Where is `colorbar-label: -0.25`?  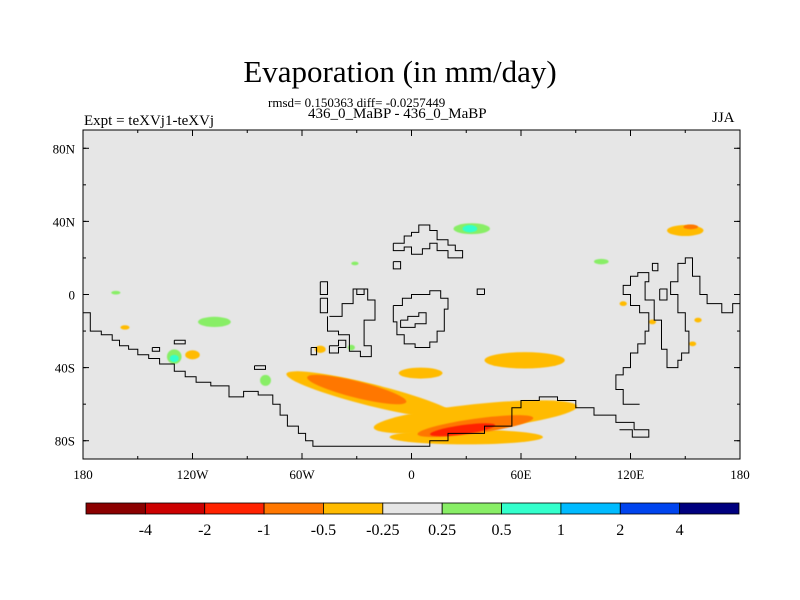
colorbar-label: -0.25 is located at coordinates (382, 530).